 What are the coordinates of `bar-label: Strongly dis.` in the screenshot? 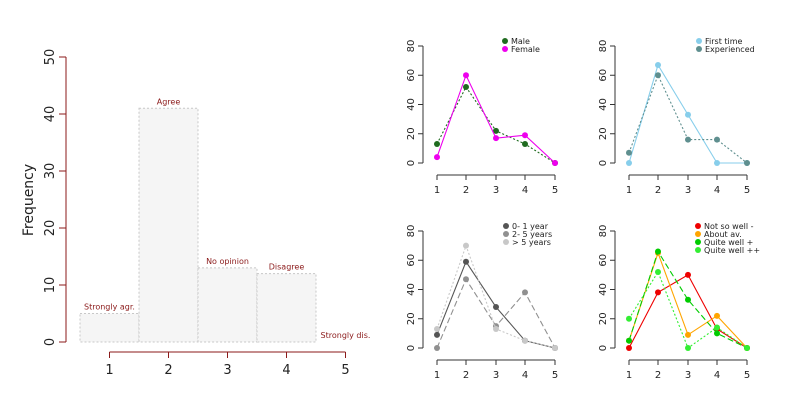 It's located at (346, 335).